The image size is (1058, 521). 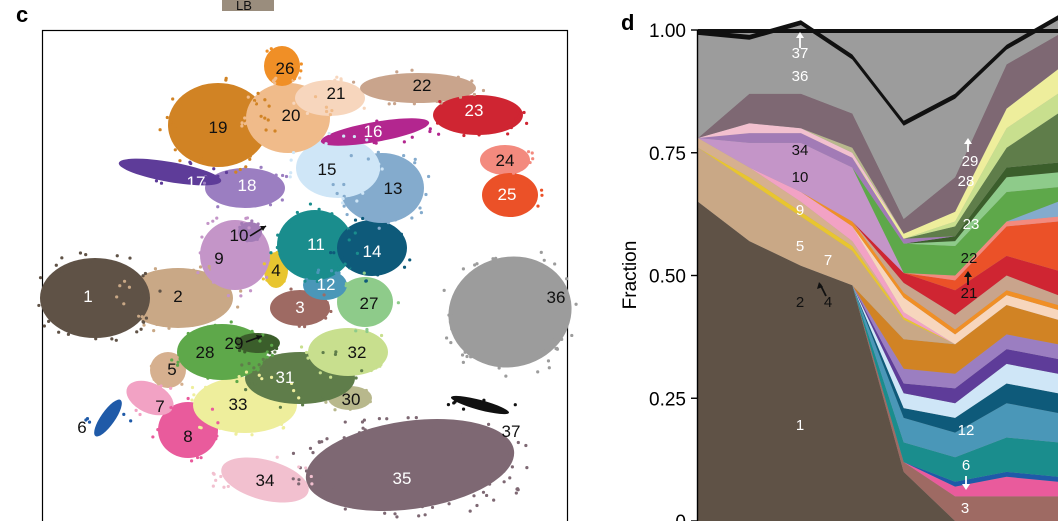 I want to click on cluster-26-region, so click(x=282, y=66).